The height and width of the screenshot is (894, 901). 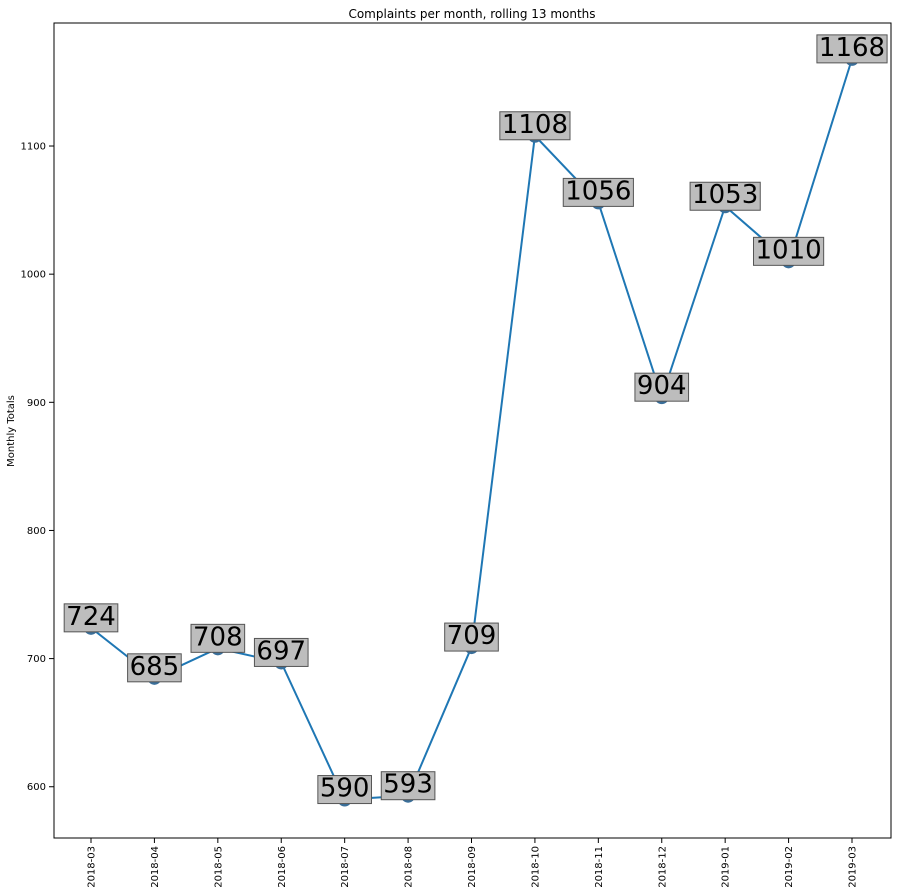 I want to click on y-tick-label: 700, so click(x=36, y=659).